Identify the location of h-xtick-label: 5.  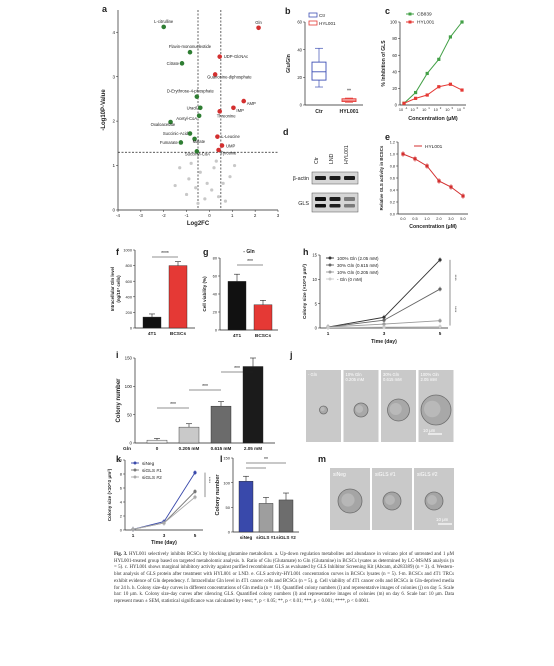
(440, 333).